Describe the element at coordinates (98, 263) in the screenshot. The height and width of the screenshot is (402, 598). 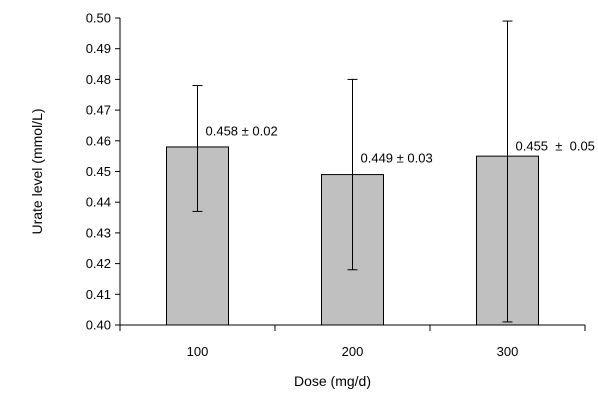
I see `y-tick-label: 0.42` at that location.